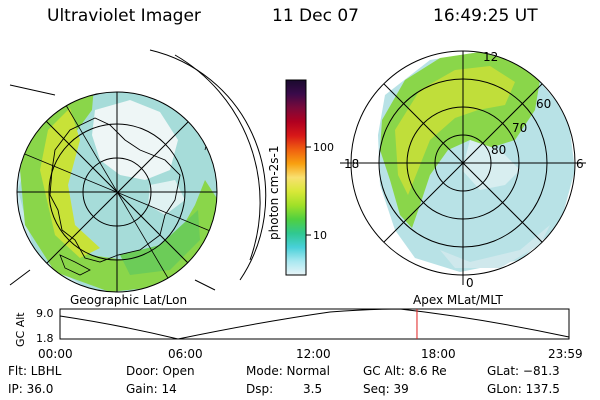  What do you see at coordinates (523, 389) in the screenshot?
I see `glon-status: GLon: 137.5` at bounding box center [523, 389].